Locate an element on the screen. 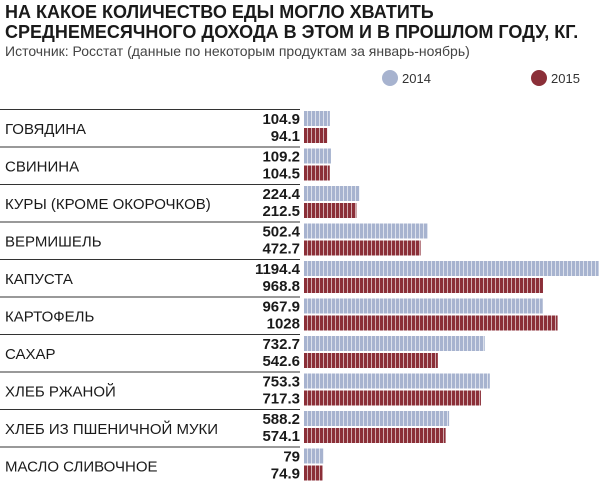 Image resolution: width=600 pixels, height=488 pixels. value-label-2014: 732.7 is located at coordinates (281, 344).